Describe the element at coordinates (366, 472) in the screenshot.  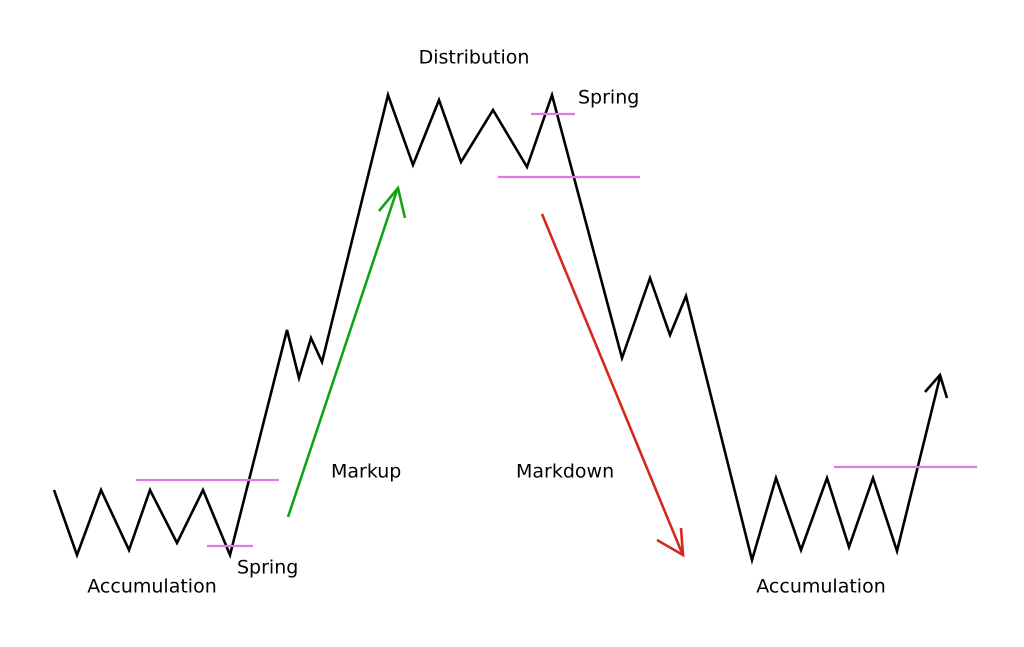
I see `label: Markup` at that location.